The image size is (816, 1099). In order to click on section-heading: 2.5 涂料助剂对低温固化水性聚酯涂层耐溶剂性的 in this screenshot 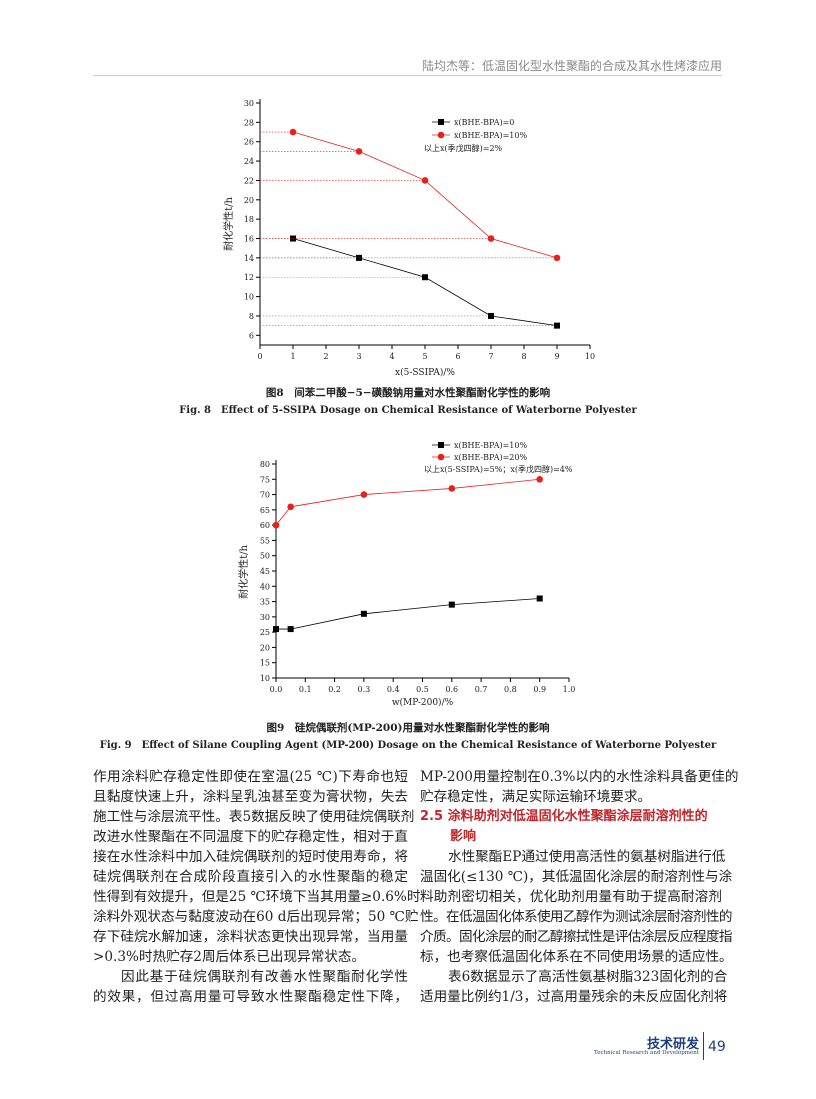, I will do `click(571, 817)`.